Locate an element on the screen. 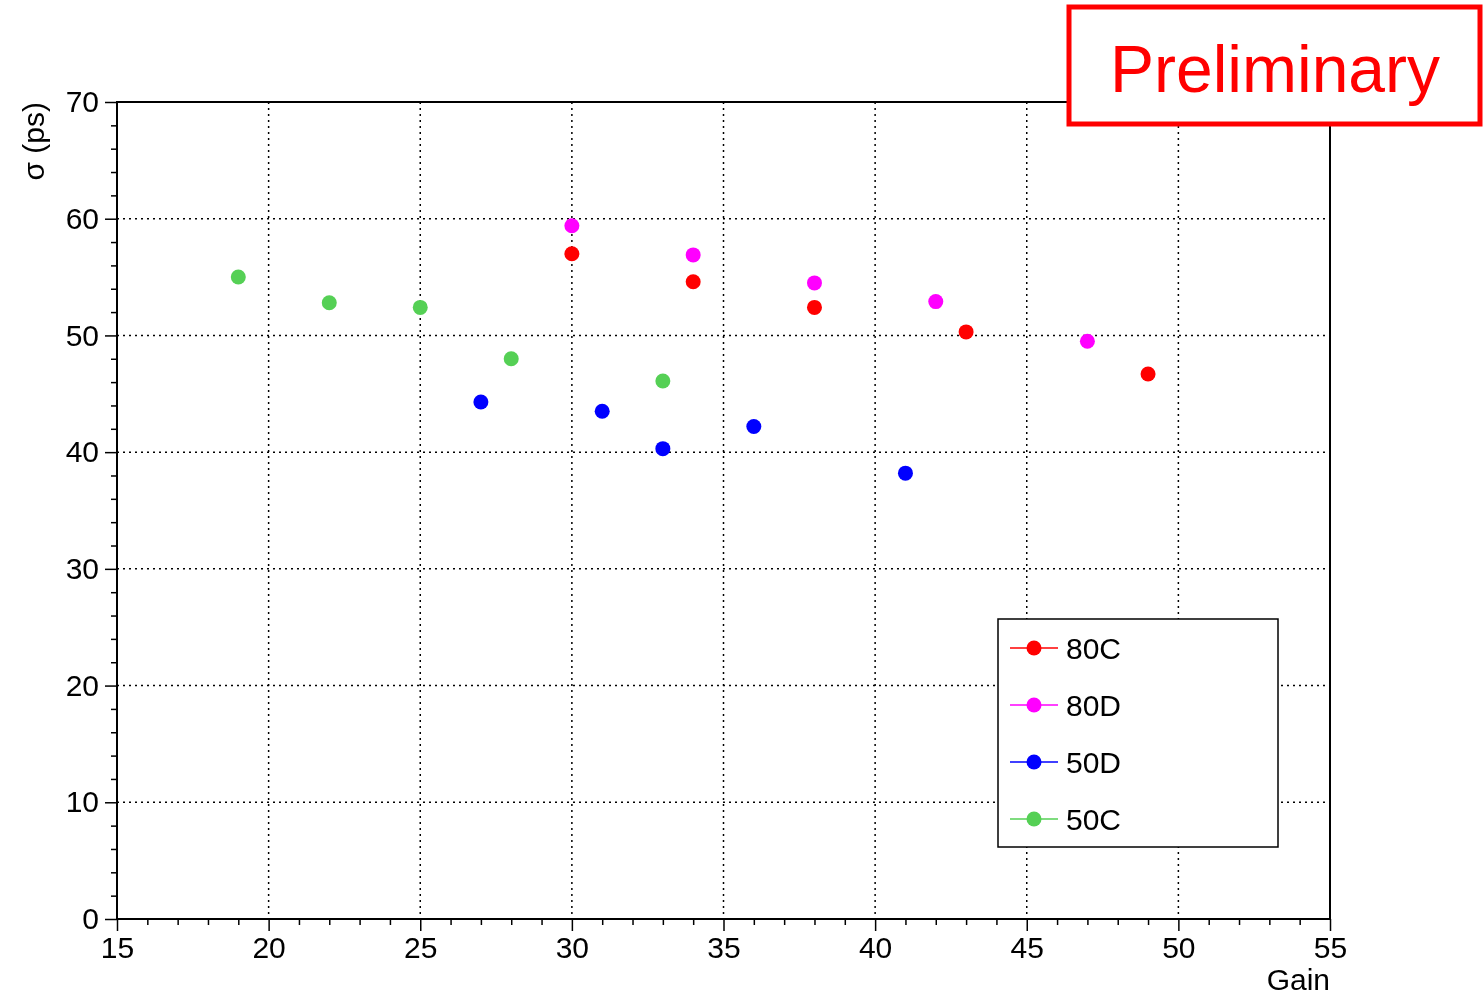 Image resolution: width=1483 pixels, height=993 pixels. y-tick-label: 50 is located at coordinates (82, 335).